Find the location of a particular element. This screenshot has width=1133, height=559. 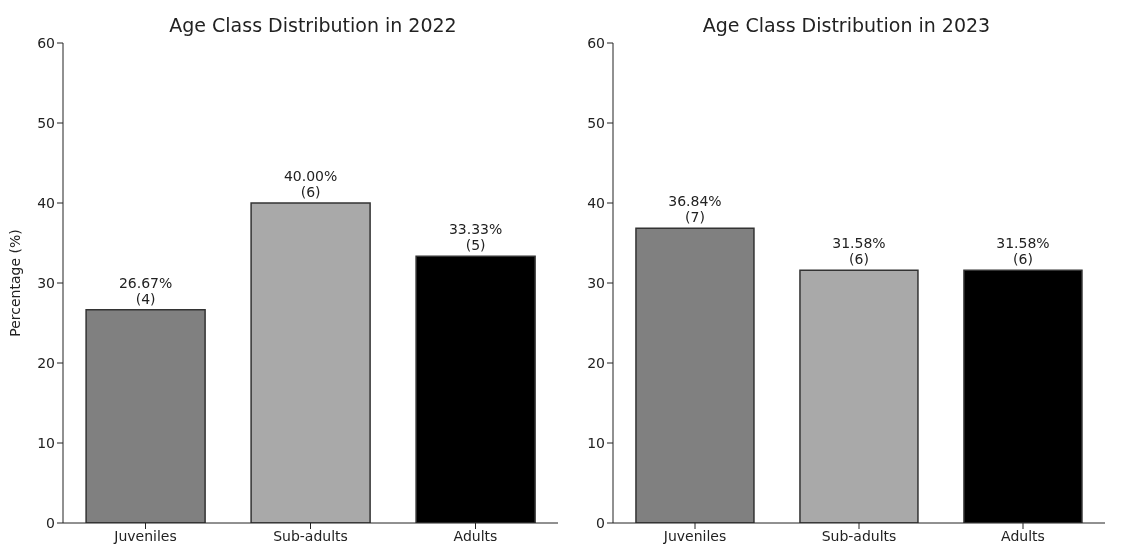

data-label: 40.00% (6) is located at coordinates (310, 184).